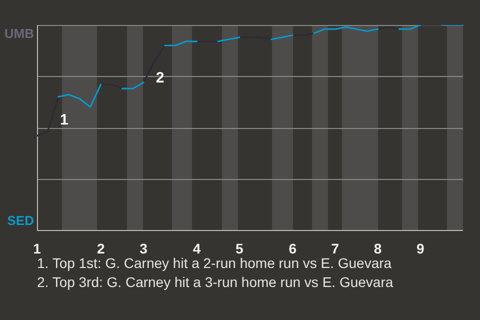 The image size is (480, 320). Describe the element at coordinates (215, 263) in the screenshot. I see `text: 1. Top 1st: G. Carney hit a 2-run home run vs E. Guevara` at that location.